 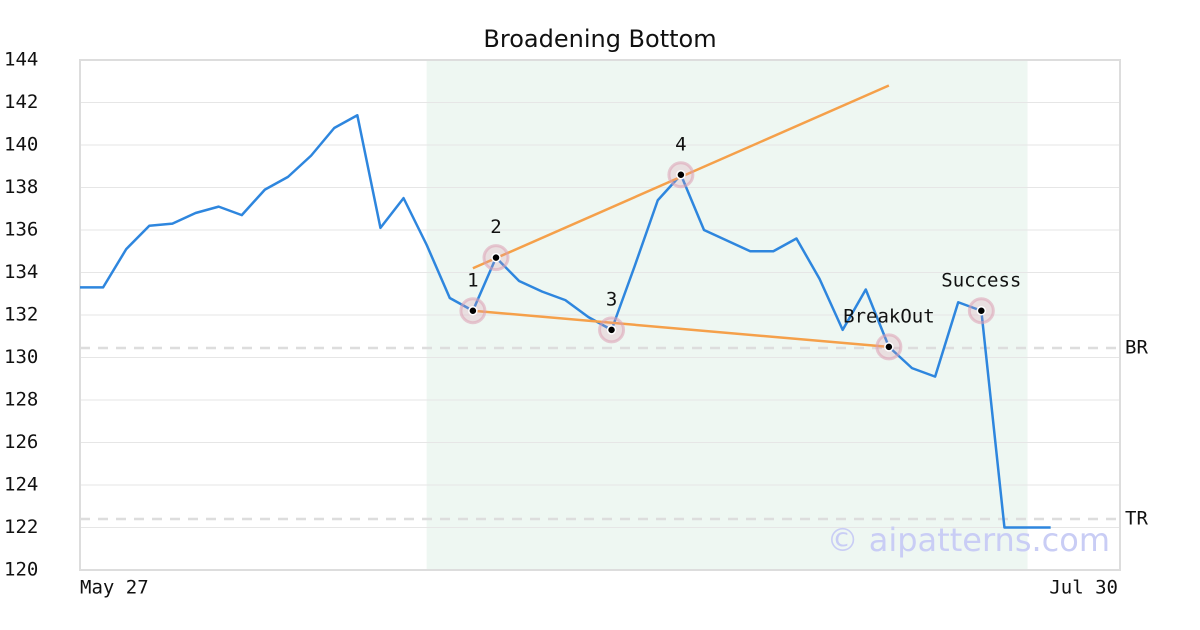 What do you see at coordinates (889, 316) in the screenshot?
I see `point-label: BreakOut` at bounding box center [889, 316].